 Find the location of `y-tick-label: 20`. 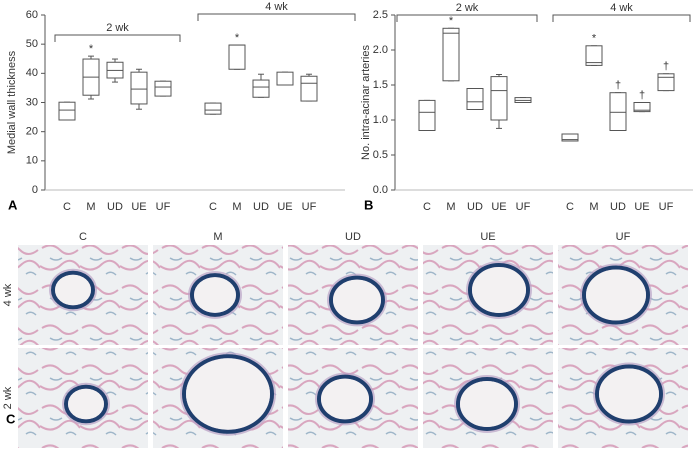

y-tick-label: 20 is located at coordinates (32, 132).